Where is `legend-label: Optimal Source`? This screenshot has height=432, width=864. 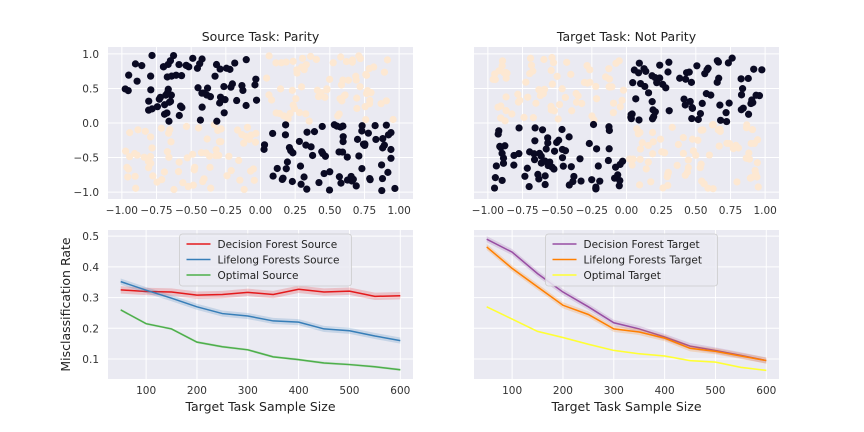
legend-label: Optimal Source is located at coordinates (258, 276).